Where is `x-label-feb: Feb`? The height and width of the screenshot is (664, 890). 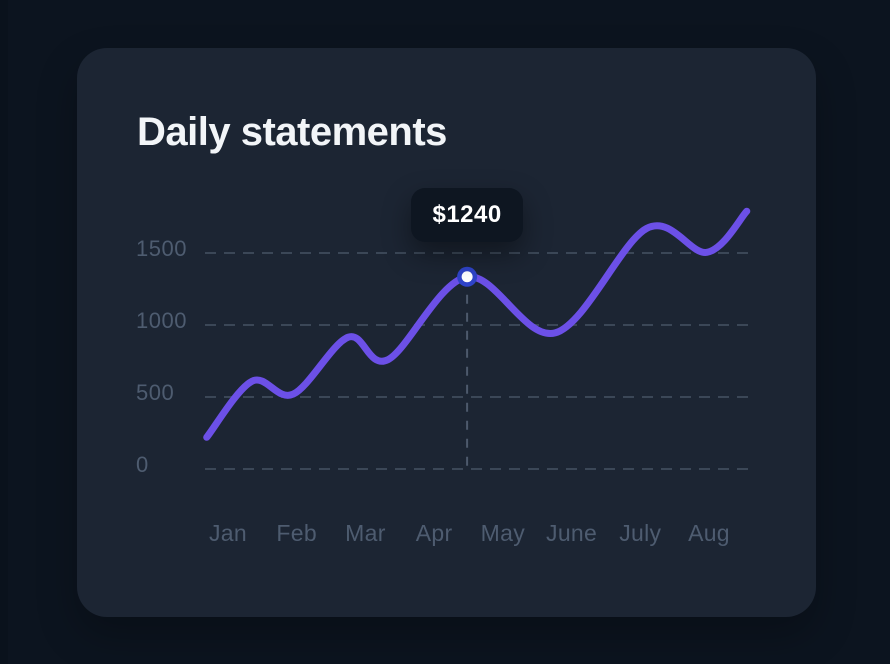
x-label-feb: Feb is located at coordinates (296, 533).